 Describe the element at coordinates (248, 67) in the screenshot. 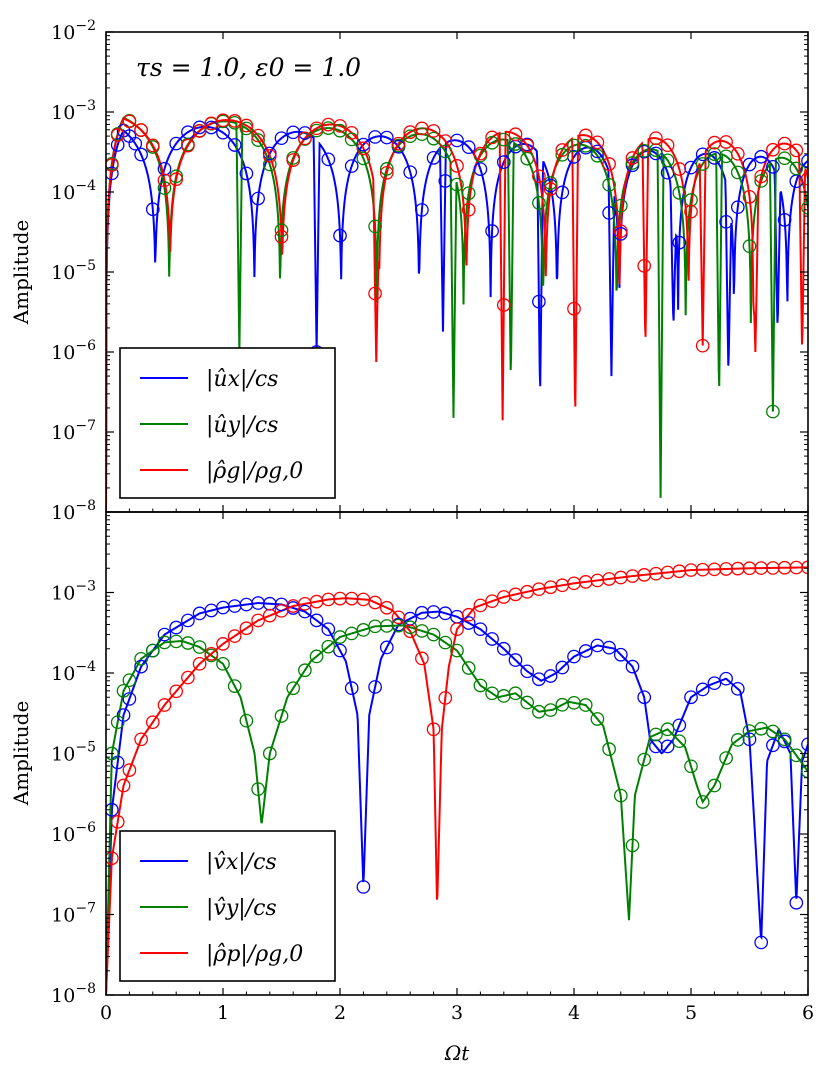

I see `top-annotation: τs = 1.0, ε0 = 1.0` at that location.